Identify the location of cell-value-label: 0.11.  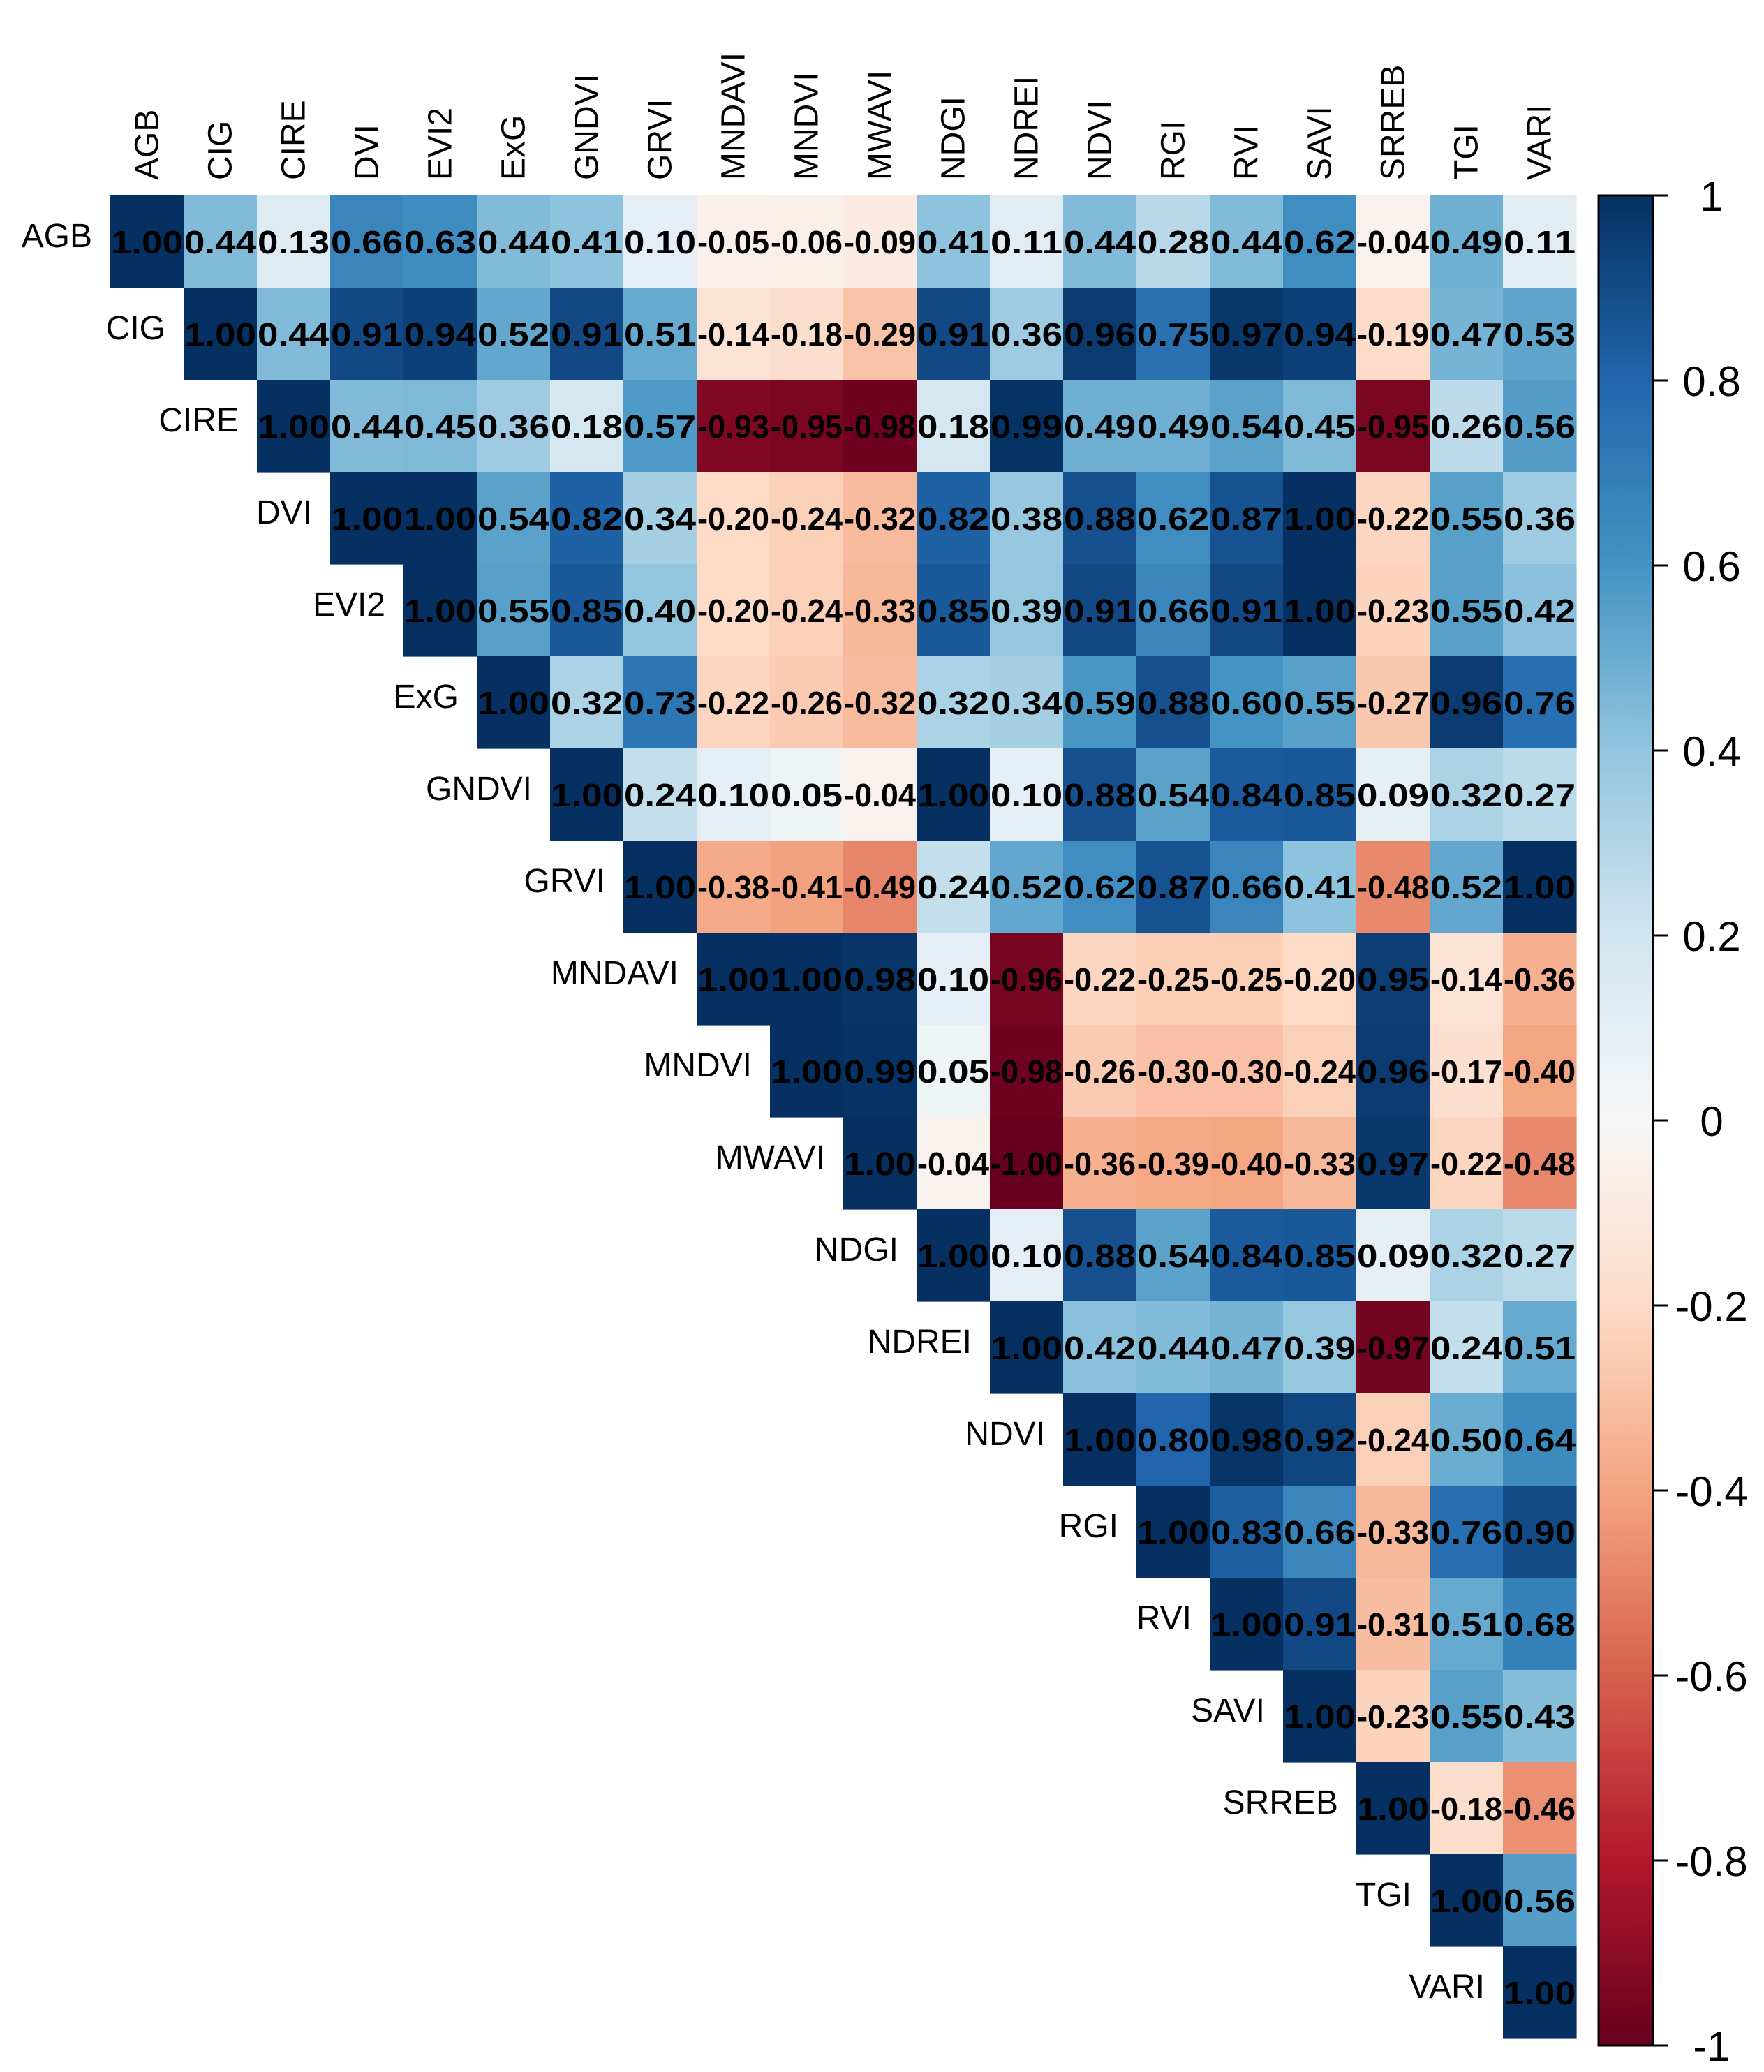
(1540, 242).